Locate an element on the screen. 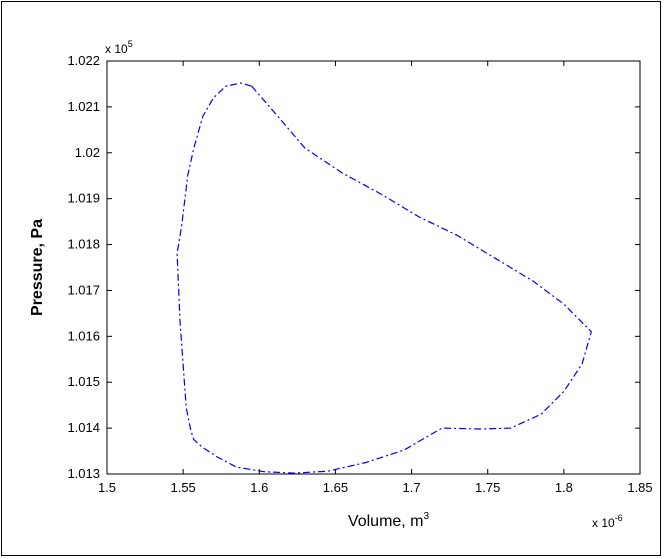  y-tick-label: 1.016 is located at coordinates (83, 335).